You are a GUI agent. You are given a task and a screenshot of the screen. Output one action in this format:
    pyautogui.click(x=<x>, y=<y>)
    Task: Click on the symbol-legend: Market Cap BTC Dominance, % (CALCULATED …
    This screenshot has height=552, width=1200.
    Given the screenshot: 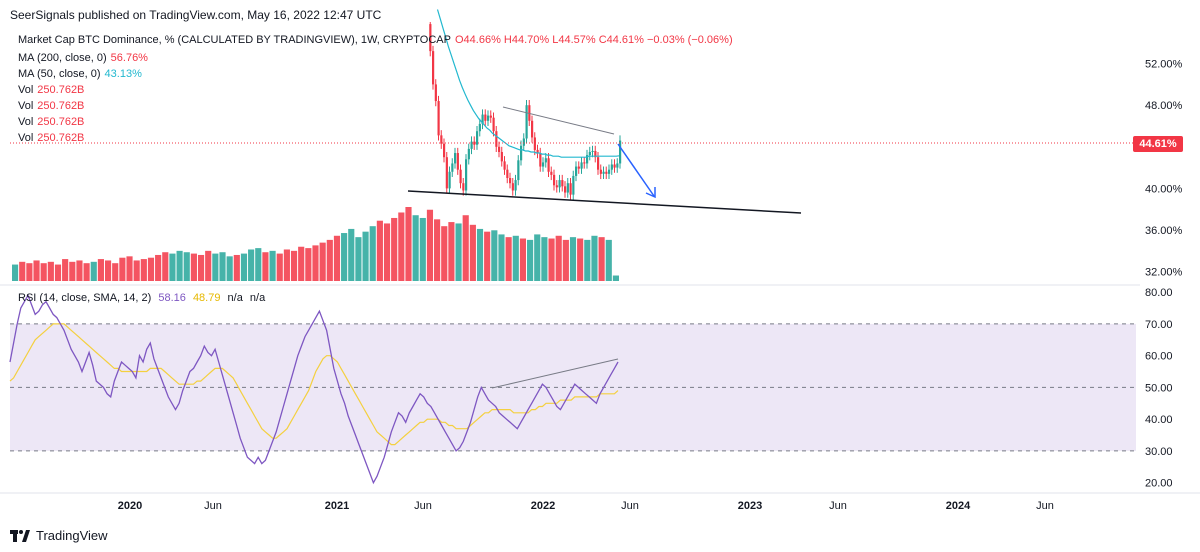 What is the action you would take?
    pyautogui.click(x=377, y=40)
    